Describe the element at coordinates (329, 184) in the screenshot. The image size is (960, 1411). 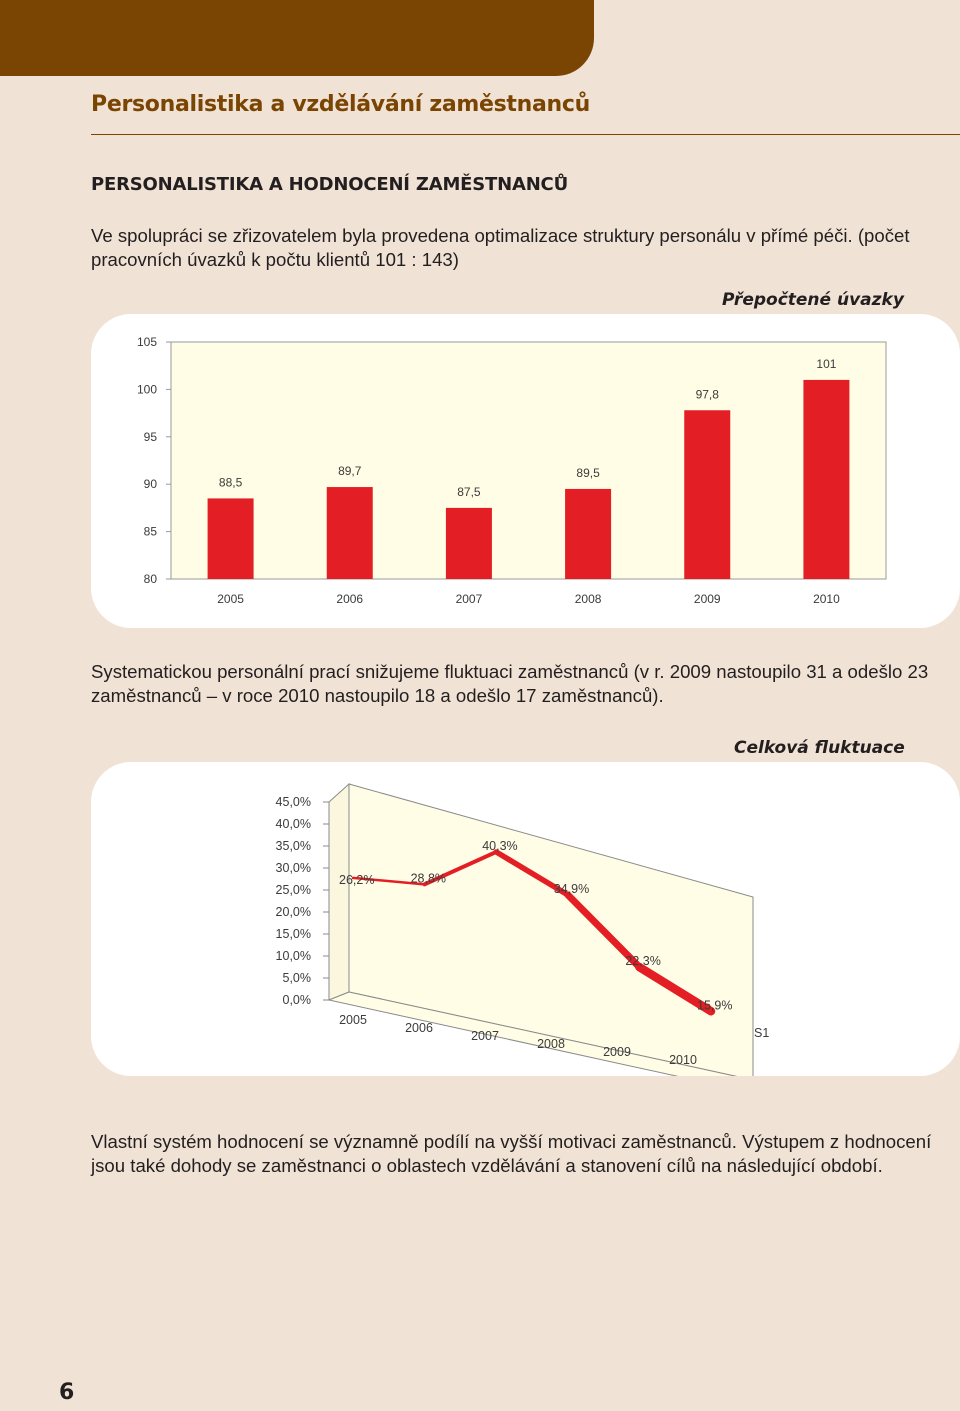
I see `subheading: PERSONALISTIKA A HODNOCENÍ ZAMĚSTNANCŮ` at that location.